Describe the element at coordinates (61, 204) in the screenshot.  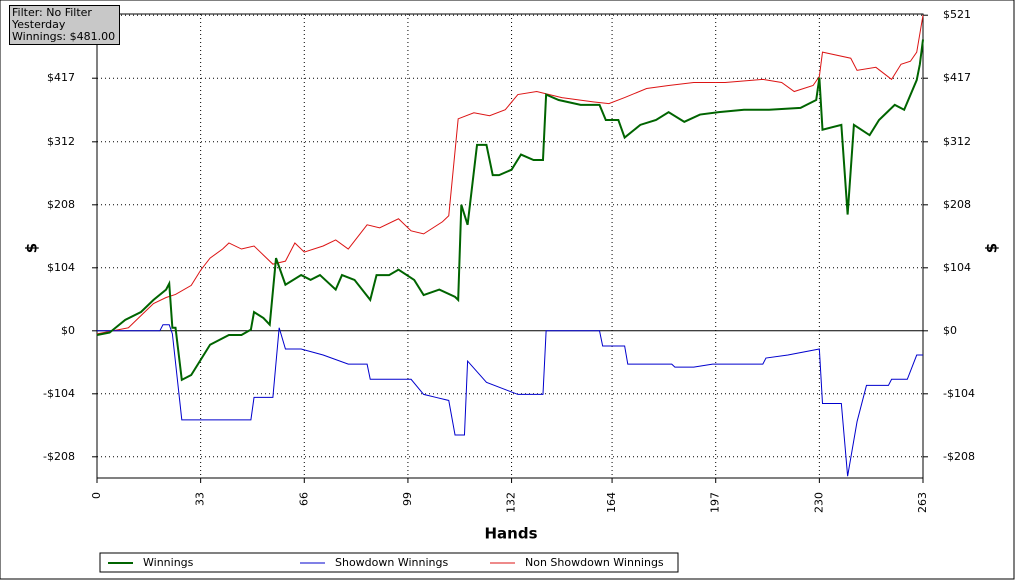
I see `y-tick-label: $208` at that location.